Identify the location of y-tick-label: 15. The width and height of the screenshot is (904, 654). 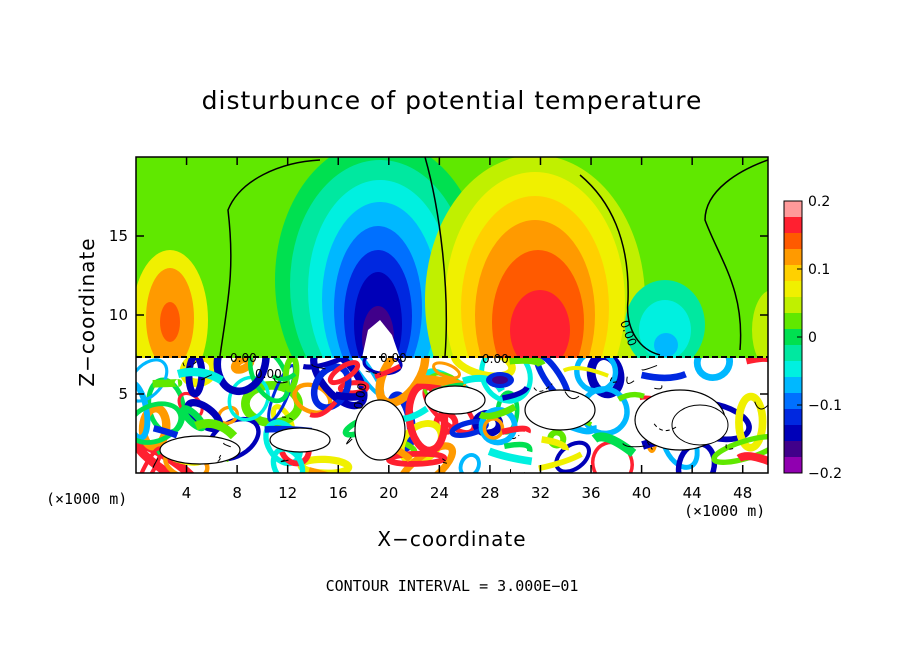
(118, 236).